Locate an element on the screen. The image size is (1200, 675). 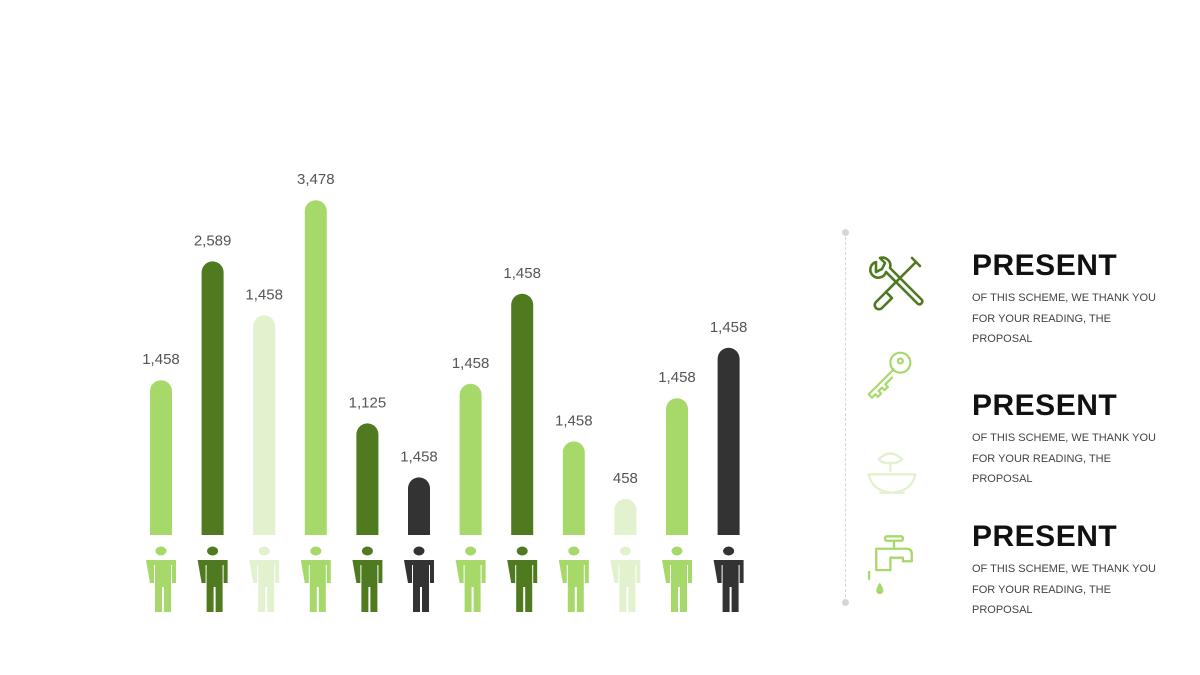
data-label: 458 is located at coordinates (625, 478).